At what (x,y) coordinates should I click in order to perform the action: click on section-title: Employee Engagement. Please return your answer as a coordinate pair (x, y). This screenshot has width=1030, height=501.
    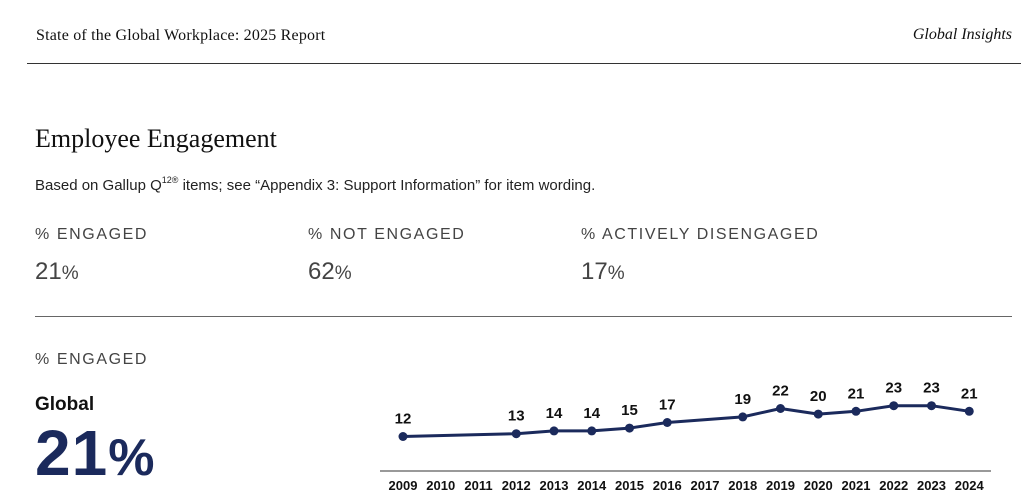
    Looking at the image, I should click on (156, 138).